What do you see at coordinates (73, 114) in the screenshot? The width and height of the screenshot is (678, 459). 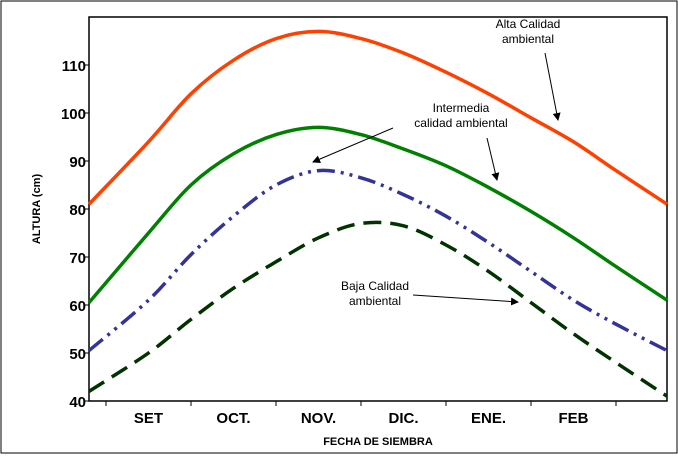 I see `y-tick-label: 100` at bounding box center [73, 114].